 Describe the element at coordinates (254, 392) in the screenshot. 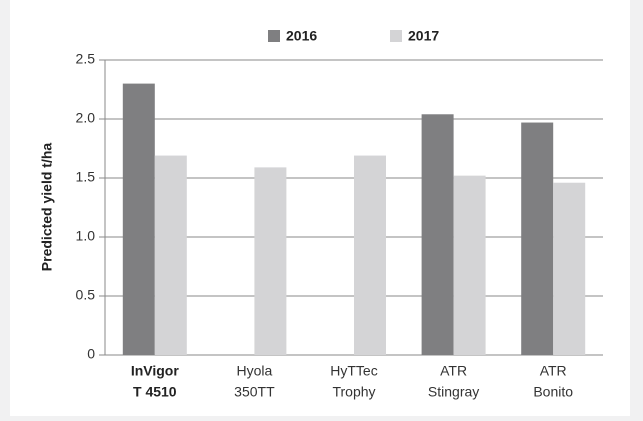

I see `x-tick-label: 350TT` at that location.